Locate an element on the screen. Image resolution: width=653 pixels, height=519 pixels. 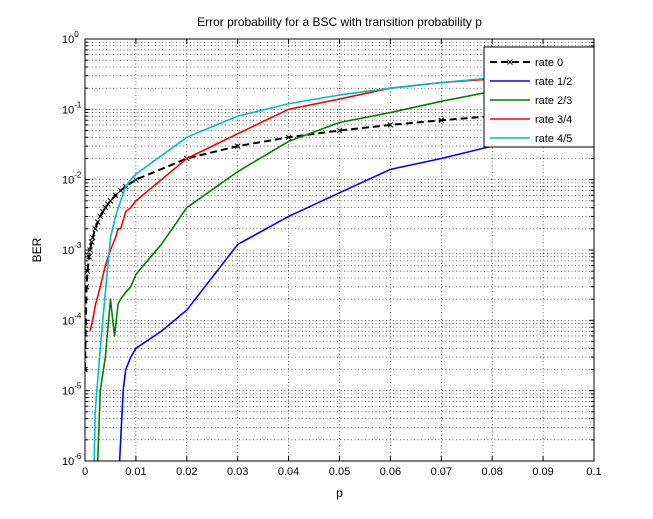
x-tick-label: 0.02 is located at coordinates (186, 472).